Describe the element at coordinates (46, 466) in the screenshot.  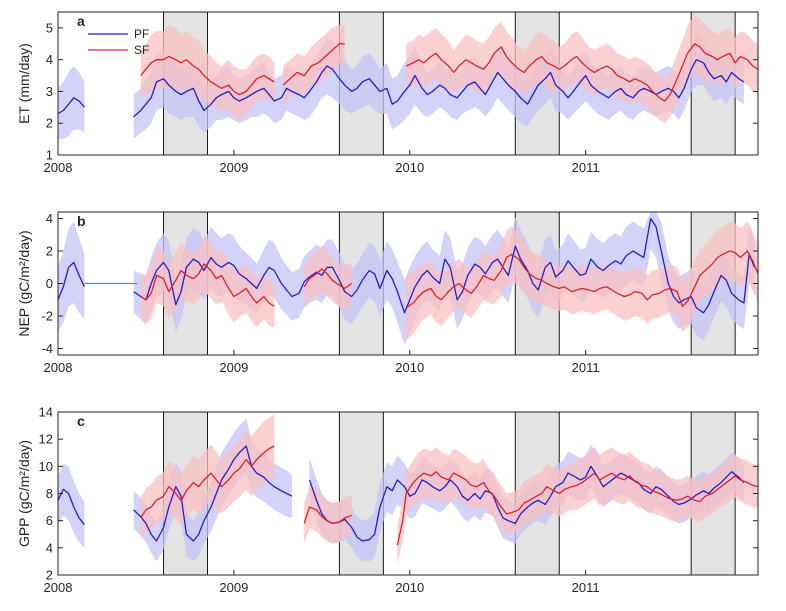
I see `panel-c-ytick-label: 10` at that location.